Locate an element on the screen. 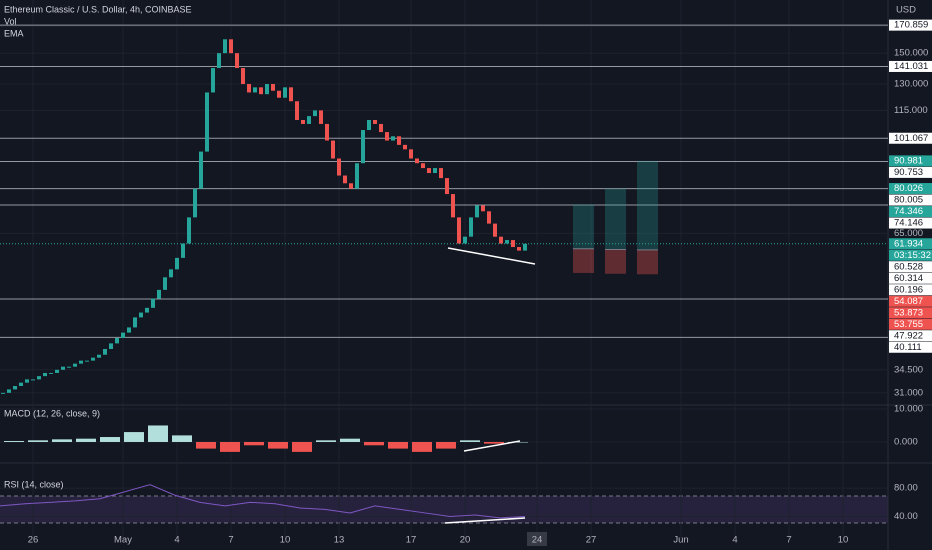 The image size is (932, 550). macd-title: MACD (12, 26, close, 9) is located at coordinates (52, 413).